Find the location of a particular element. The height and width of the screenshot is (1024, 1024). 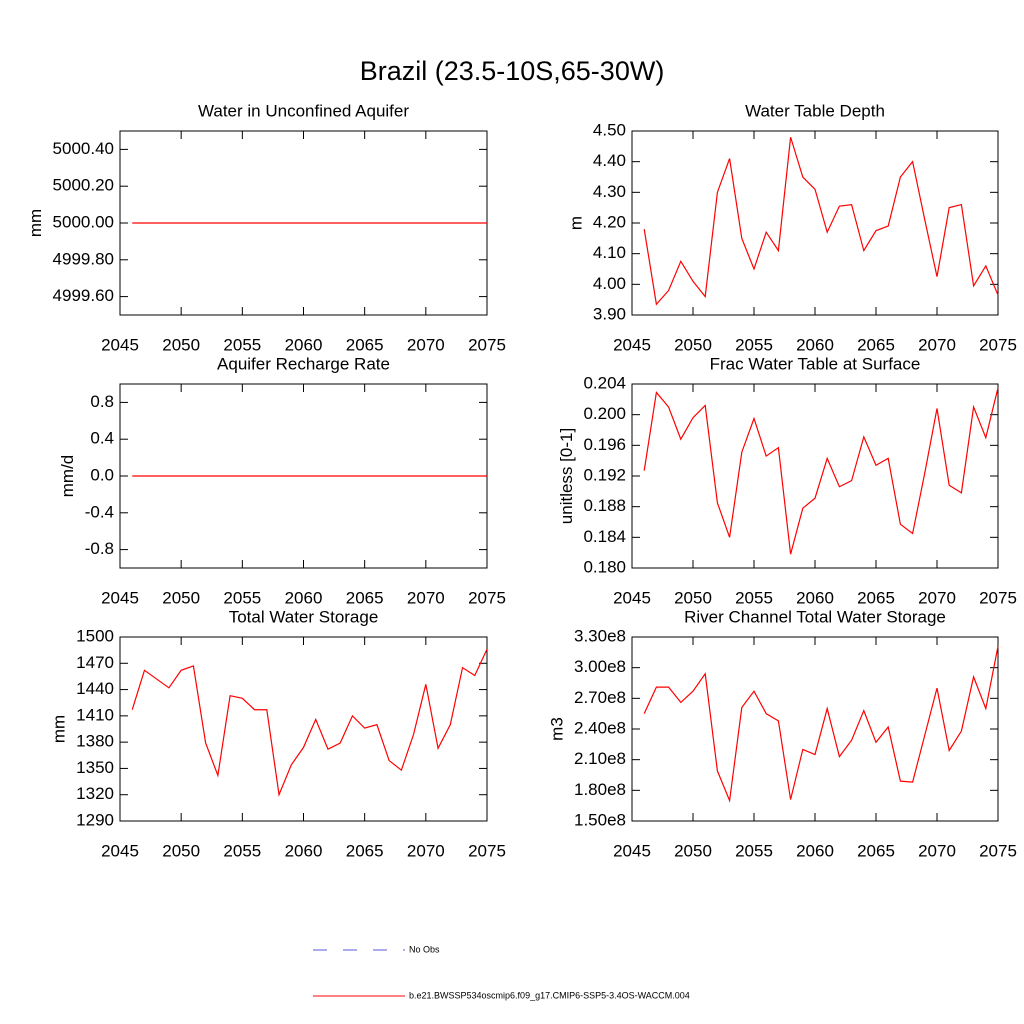

y-tick-label: 0.204 is located at coordinates (604, 382).